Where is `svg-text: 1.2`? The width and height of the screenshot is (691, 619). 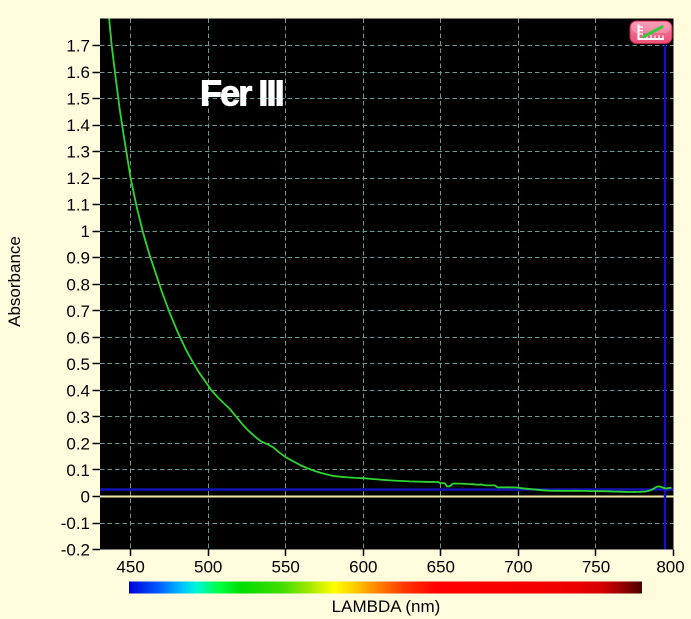
svg-text: 1.2 is located at coordinates (78, 178).